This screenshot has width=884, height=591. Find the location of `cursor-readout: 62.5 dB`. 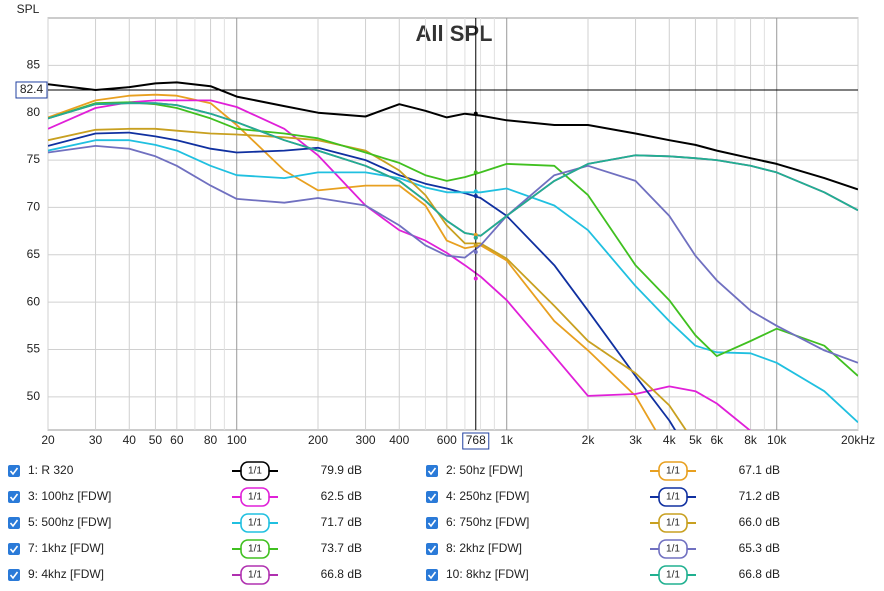

cursor-readout: 62.5 dB is located at coordinates (341, 496).